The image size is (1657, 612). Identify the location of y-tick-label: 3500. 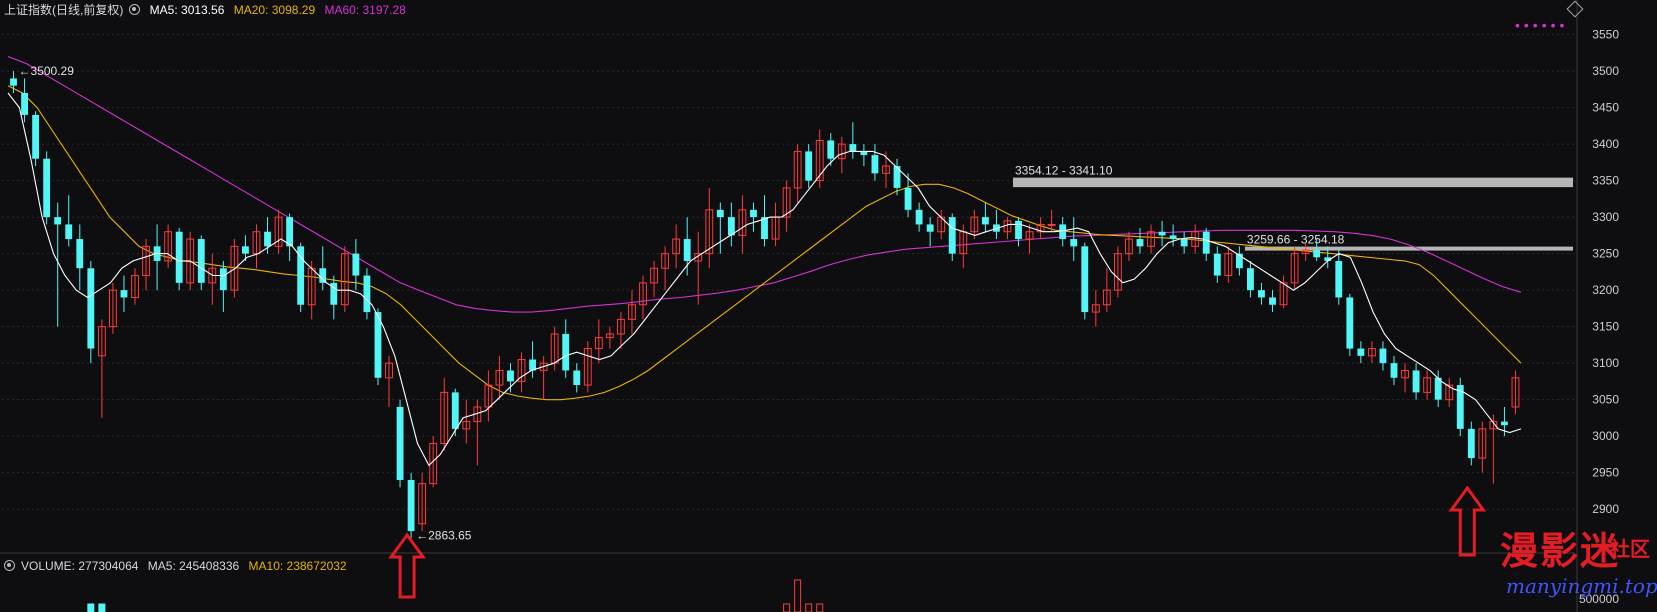
(1605, 71).